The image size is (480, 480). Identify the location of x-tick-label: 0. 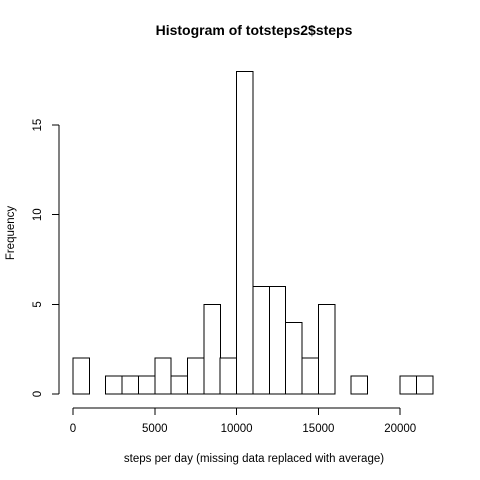
(73, 429).